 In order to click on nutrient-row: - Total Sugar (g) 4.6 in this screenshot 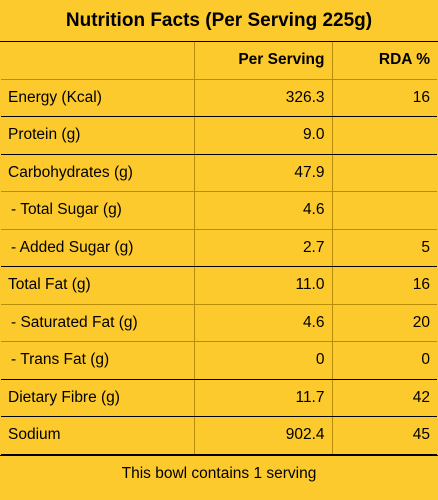, I will do `click(219, 210)`.